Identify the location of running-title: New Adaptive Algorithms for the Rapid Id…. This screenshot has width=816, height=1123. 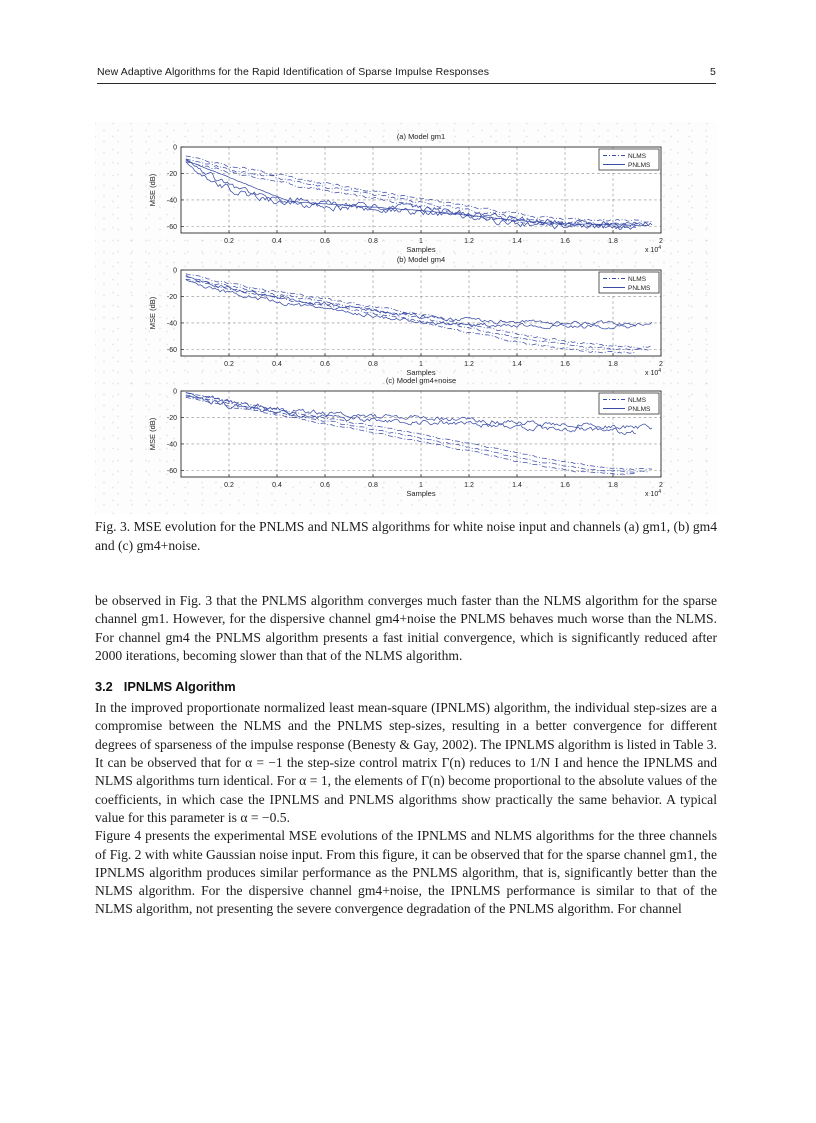
(293, 72).